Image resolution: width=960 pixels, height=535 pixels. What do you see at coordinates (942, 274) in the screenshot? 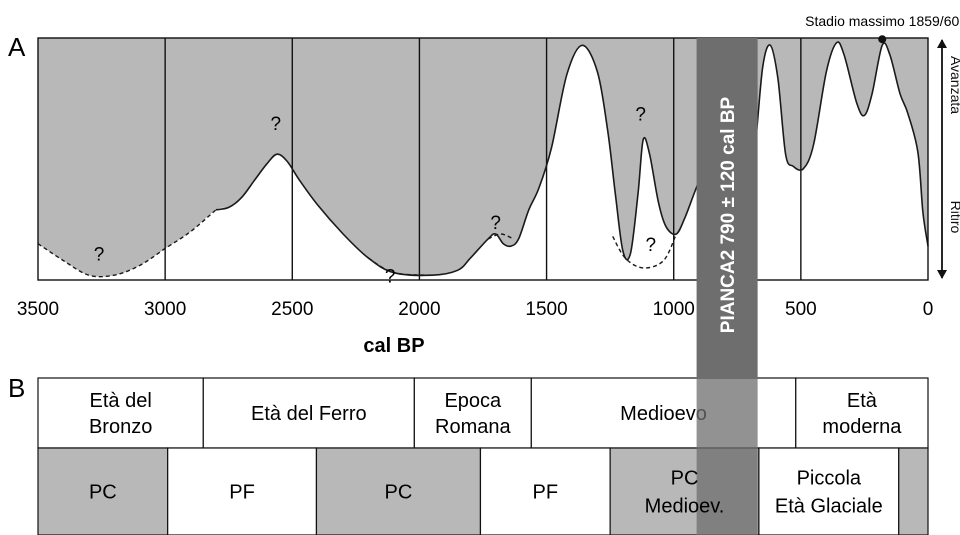
I see `arrow-down-icon` at bounding box center [942, 274].